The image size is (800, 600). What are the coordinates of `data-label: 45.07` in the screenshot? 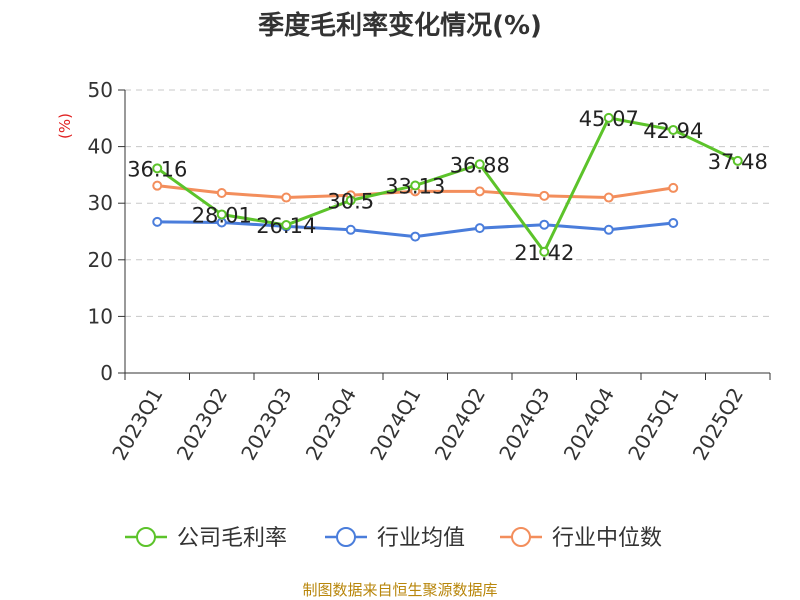 It's located at (609, 119).